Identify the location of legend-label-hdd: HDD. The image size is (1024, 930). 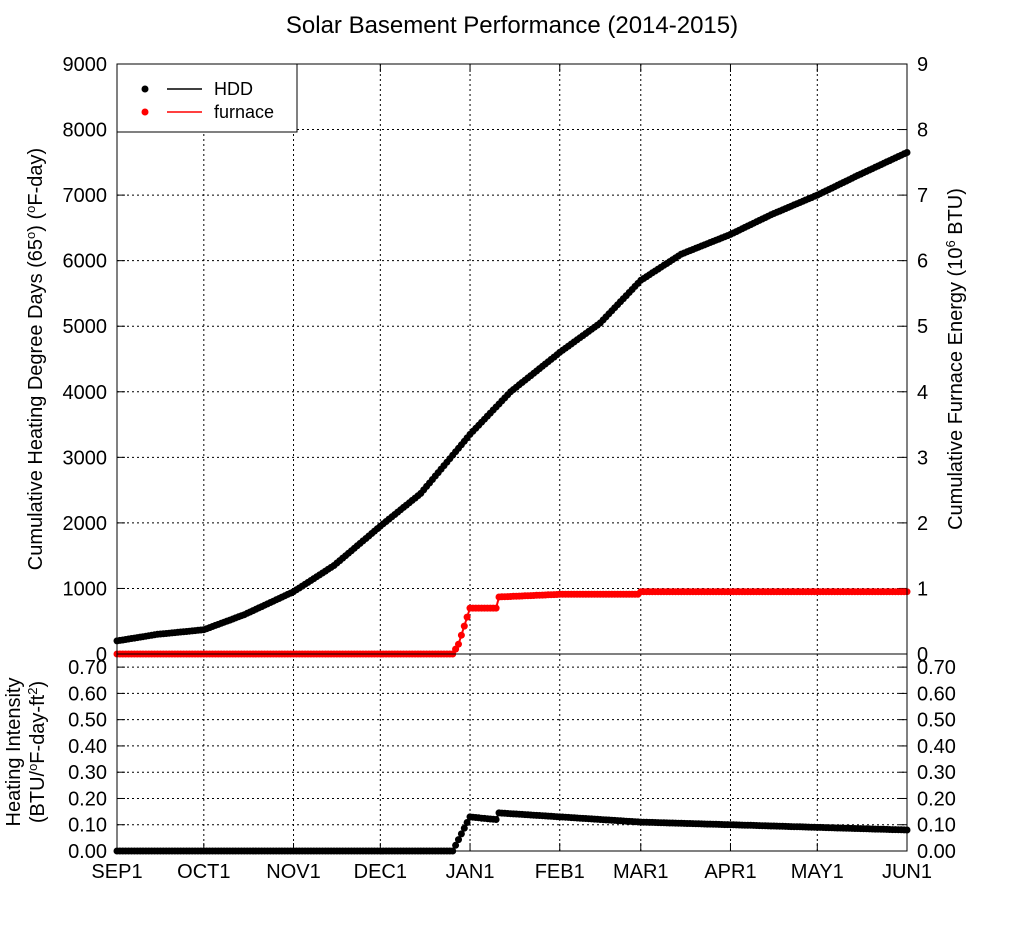
(233, 89).